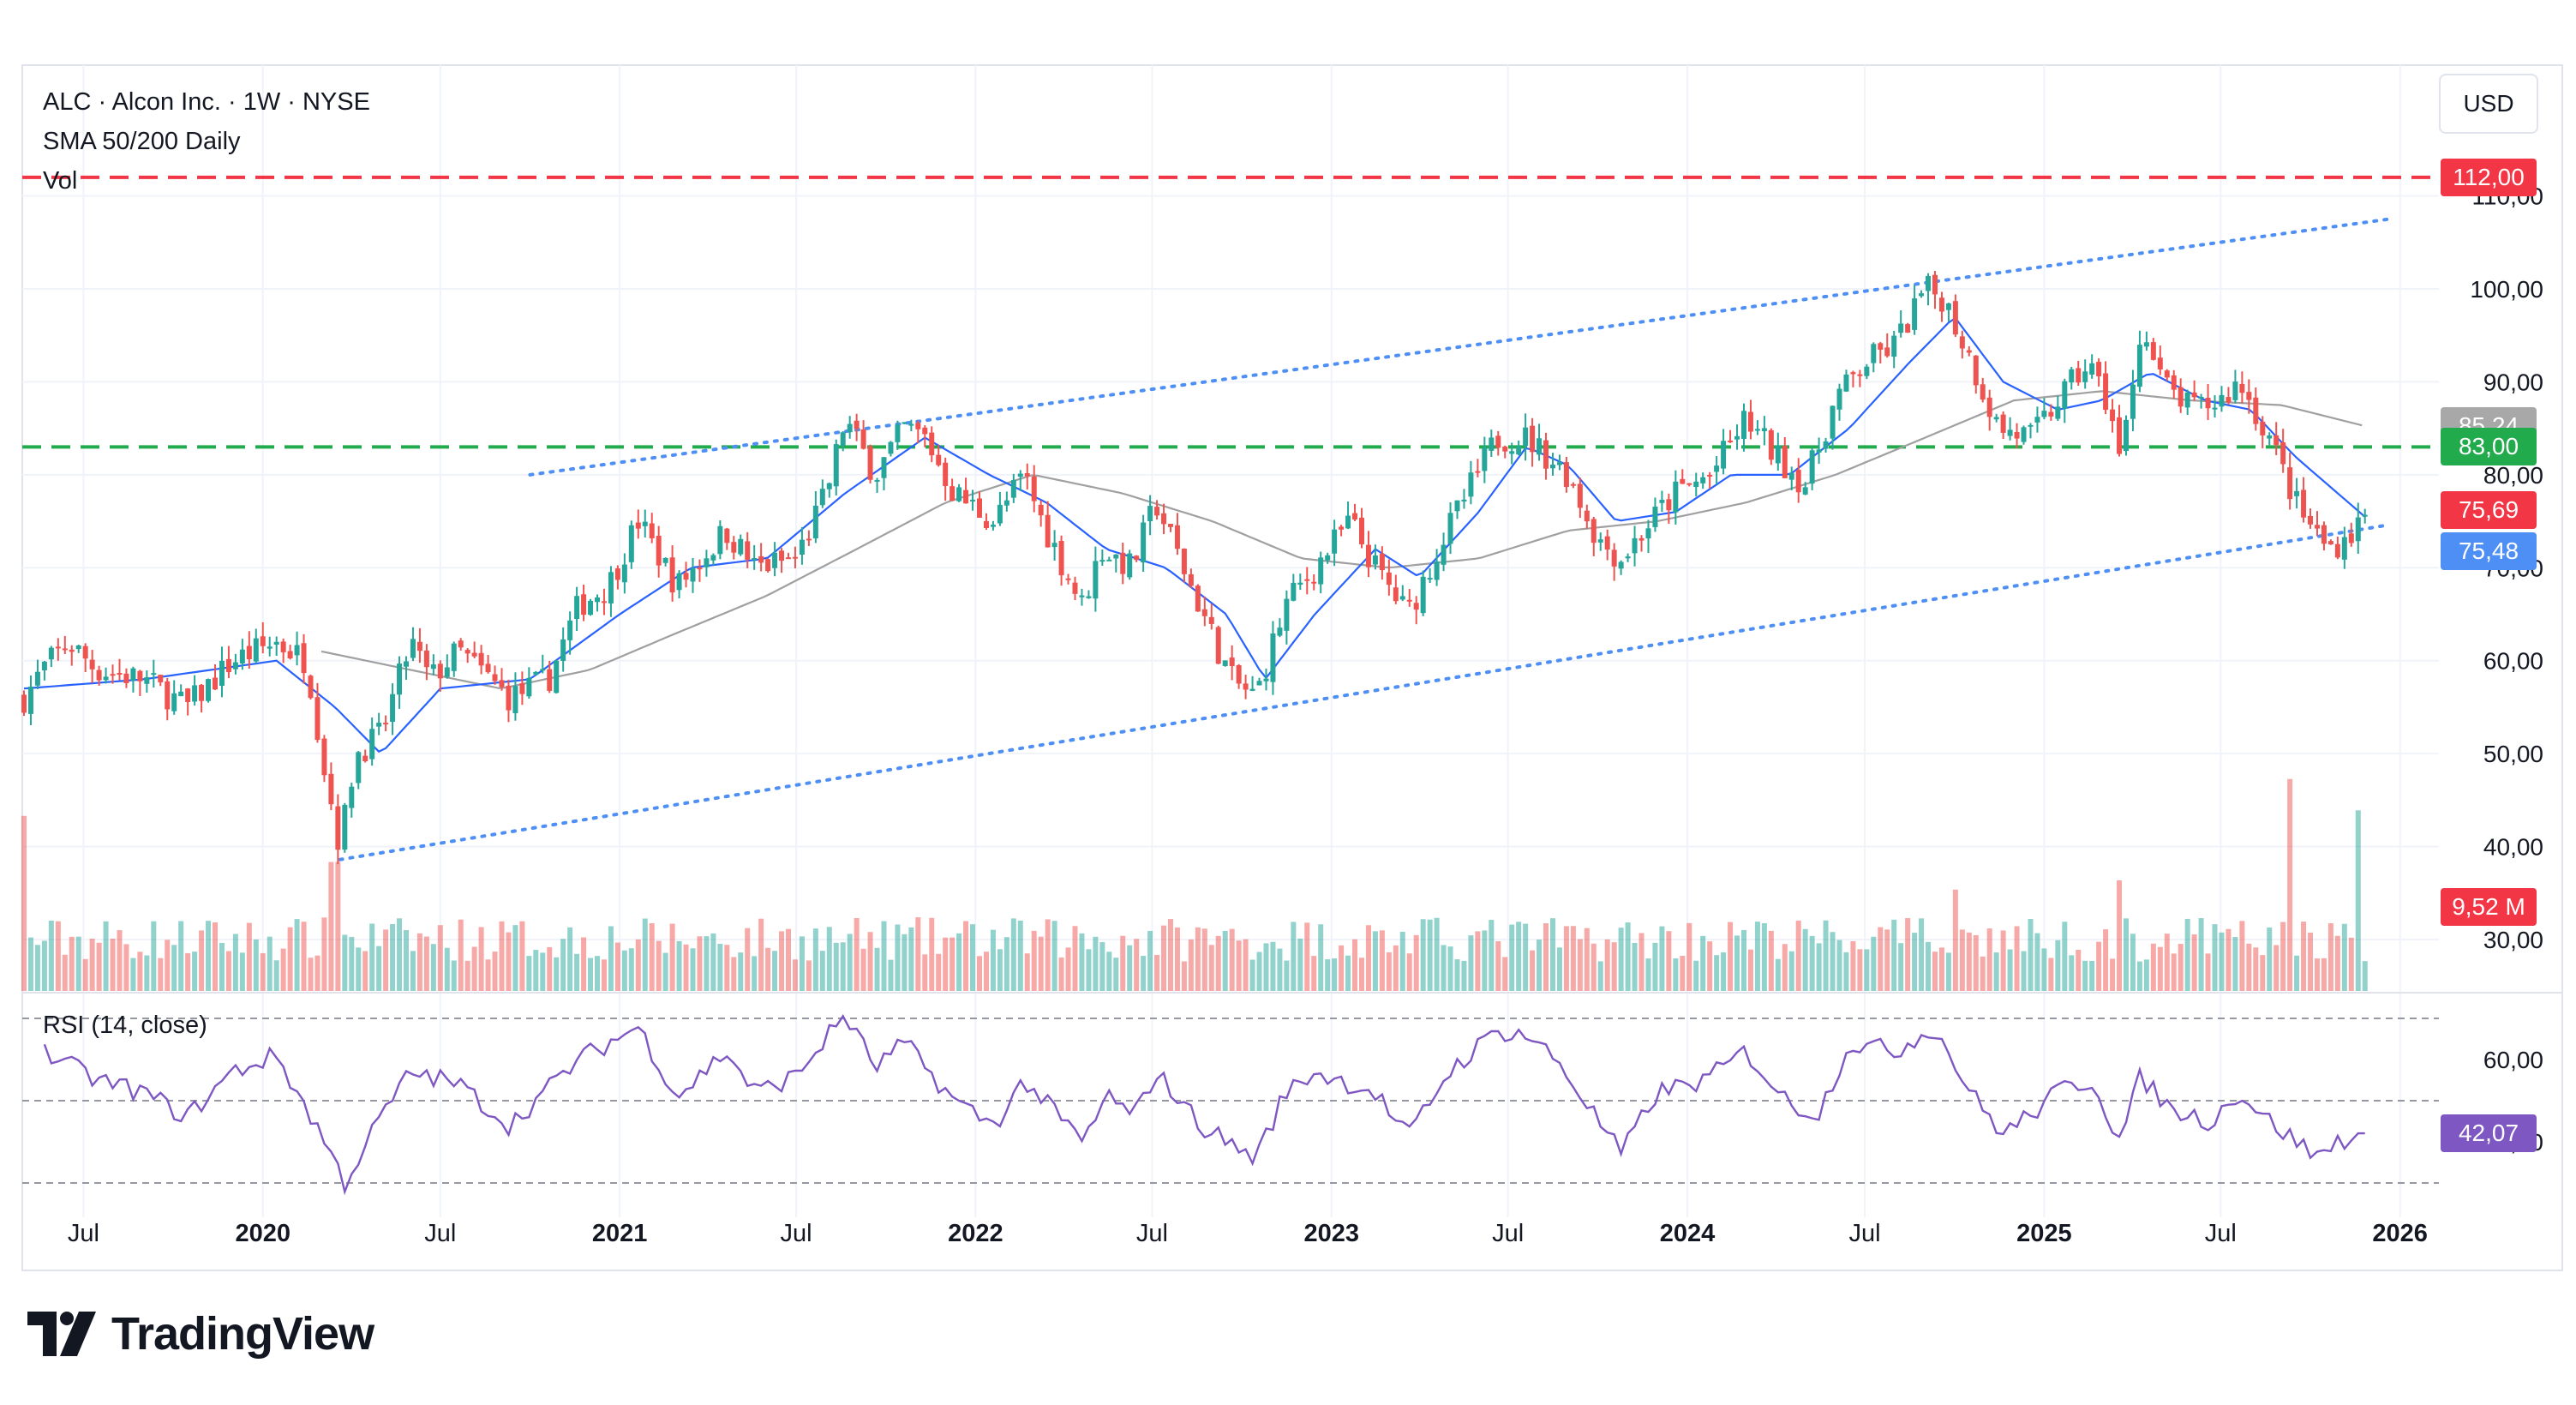  Describe the element at coordinates (1204, 1105) in the screenshot. I see `rsi-line` at that location.